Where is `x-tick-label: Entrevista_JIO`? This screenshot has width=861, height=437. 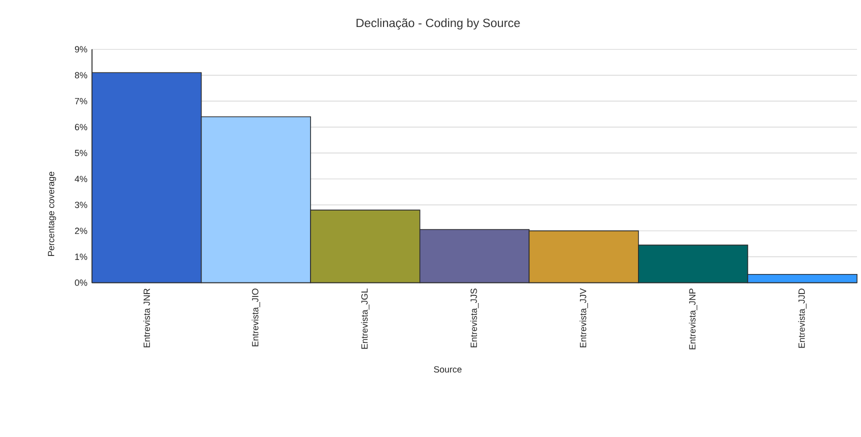
x-tick-label: Entrevista_JIO is located at coordinates (256, 317).